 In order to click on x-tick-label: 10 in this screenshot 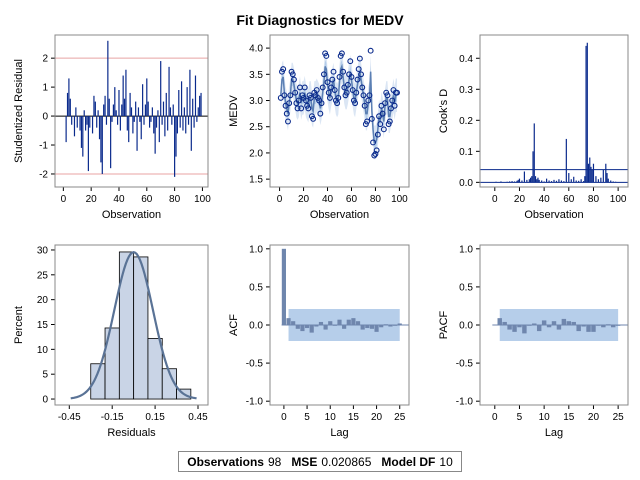, I will do `click(545, 417)`.